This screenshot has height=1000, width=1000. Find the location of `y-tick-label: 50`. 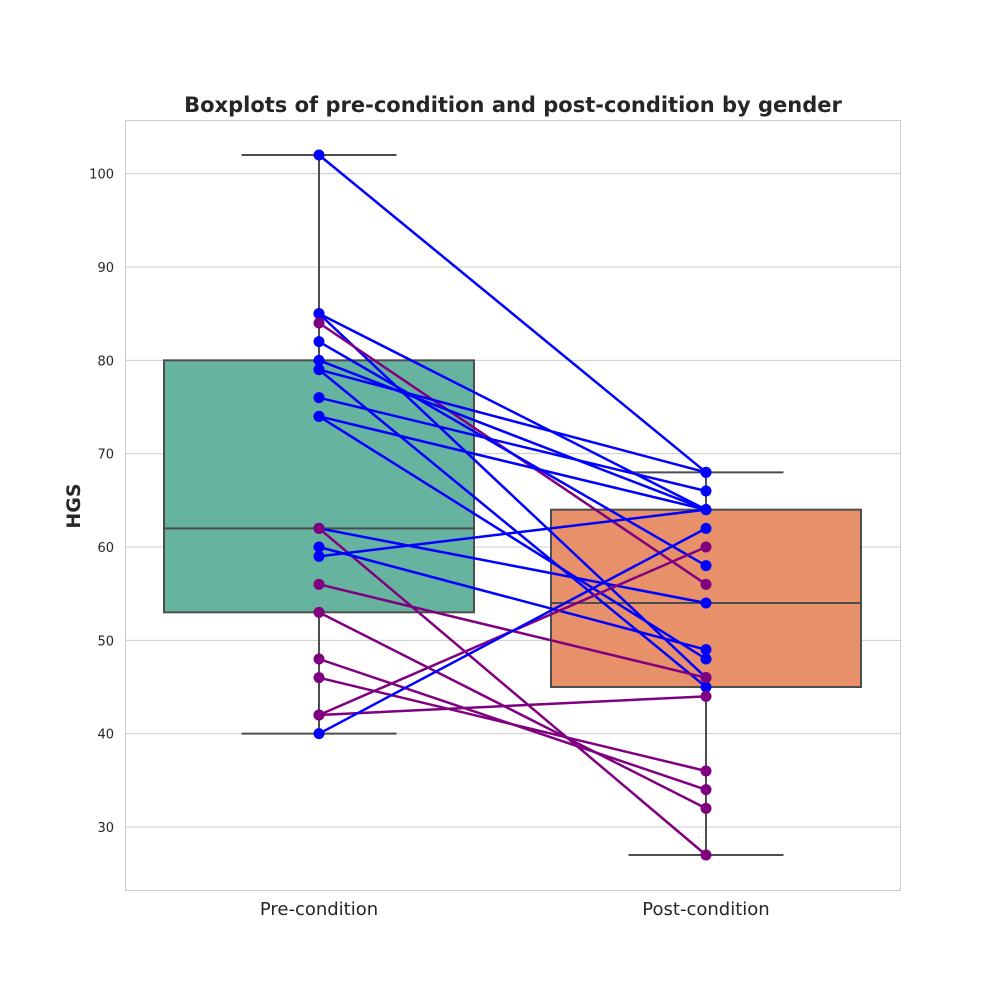

y-tick-label: 50 is located at coordinates (105, 641).